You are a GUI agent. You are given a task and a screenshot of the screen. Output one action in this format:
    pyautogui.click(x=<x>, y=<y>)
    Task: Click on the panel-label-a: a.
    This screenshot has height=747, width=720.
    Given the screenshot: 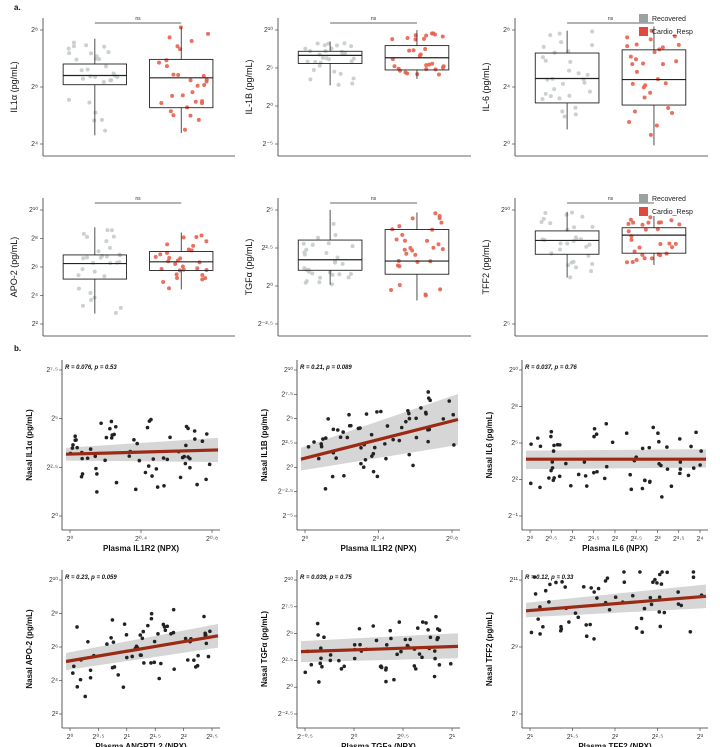 What is the action you would take?
    pyautogui.click(x=17, y=7)
    